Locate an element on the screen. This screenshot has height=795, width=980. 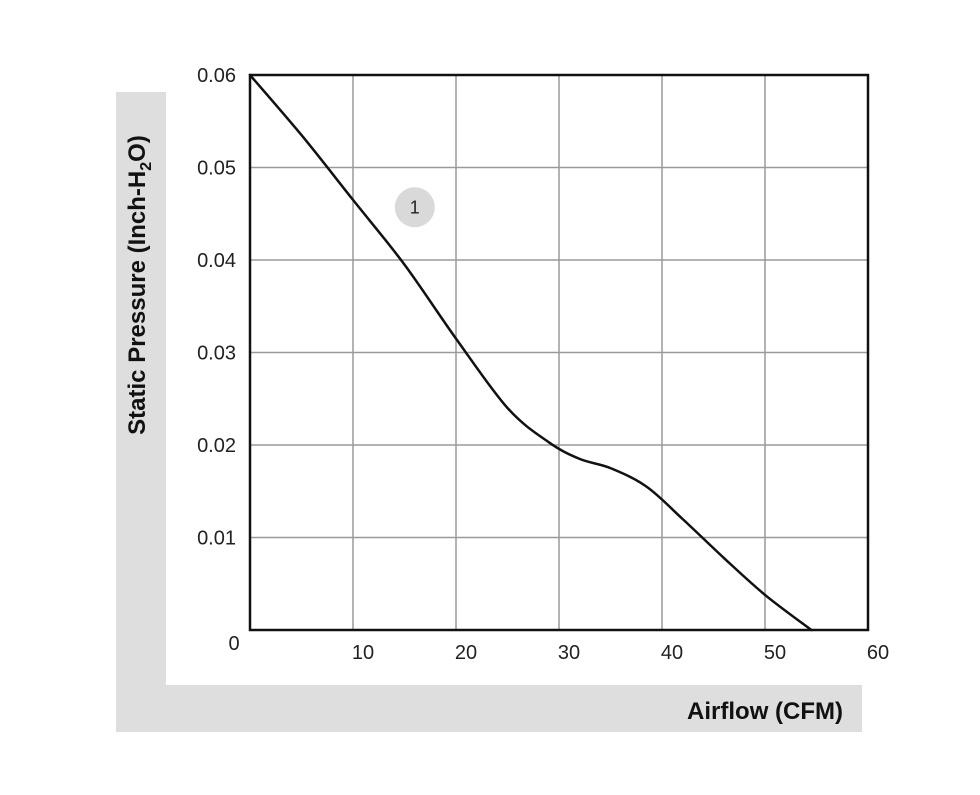
y-tick-label: 0.02 is located at coordinates (216, 446).